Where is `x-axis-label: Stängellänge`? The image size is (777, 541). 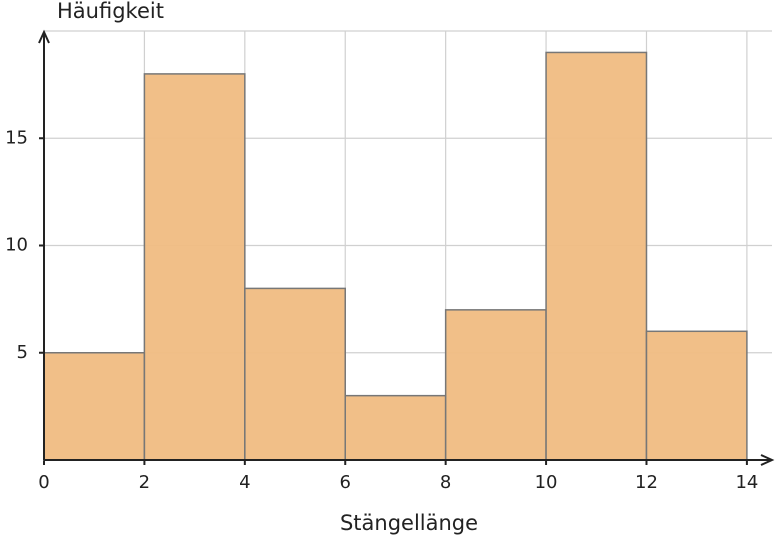 x-axis-label: Stängellänge is located at coordinates (409, 523).